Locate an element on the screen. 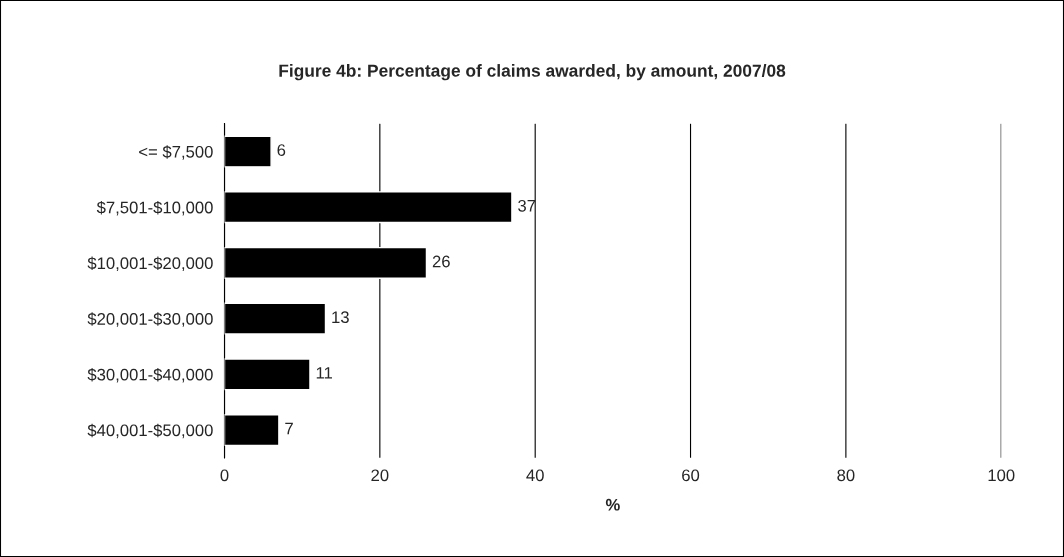  x-tick-label: 20 is located at coordinates (380, 475).